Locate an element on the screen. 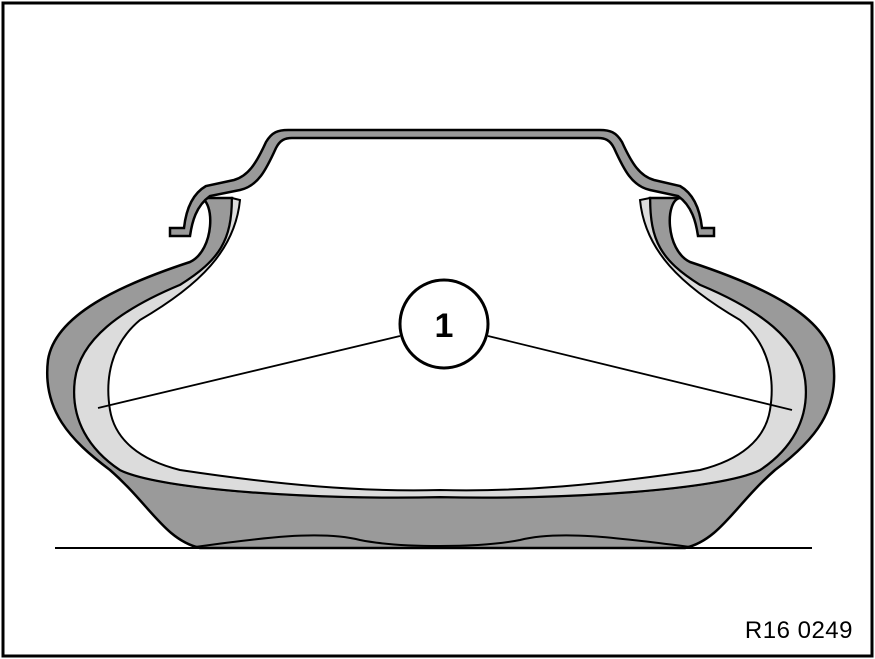  wheel-rim is located at coordinates (442, 183).